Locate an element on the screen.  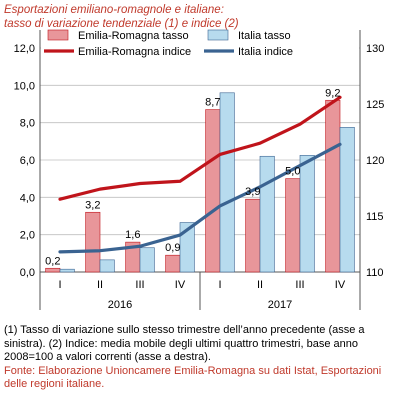
group-label-2017: 2017 is located at coordinates (280, 305).